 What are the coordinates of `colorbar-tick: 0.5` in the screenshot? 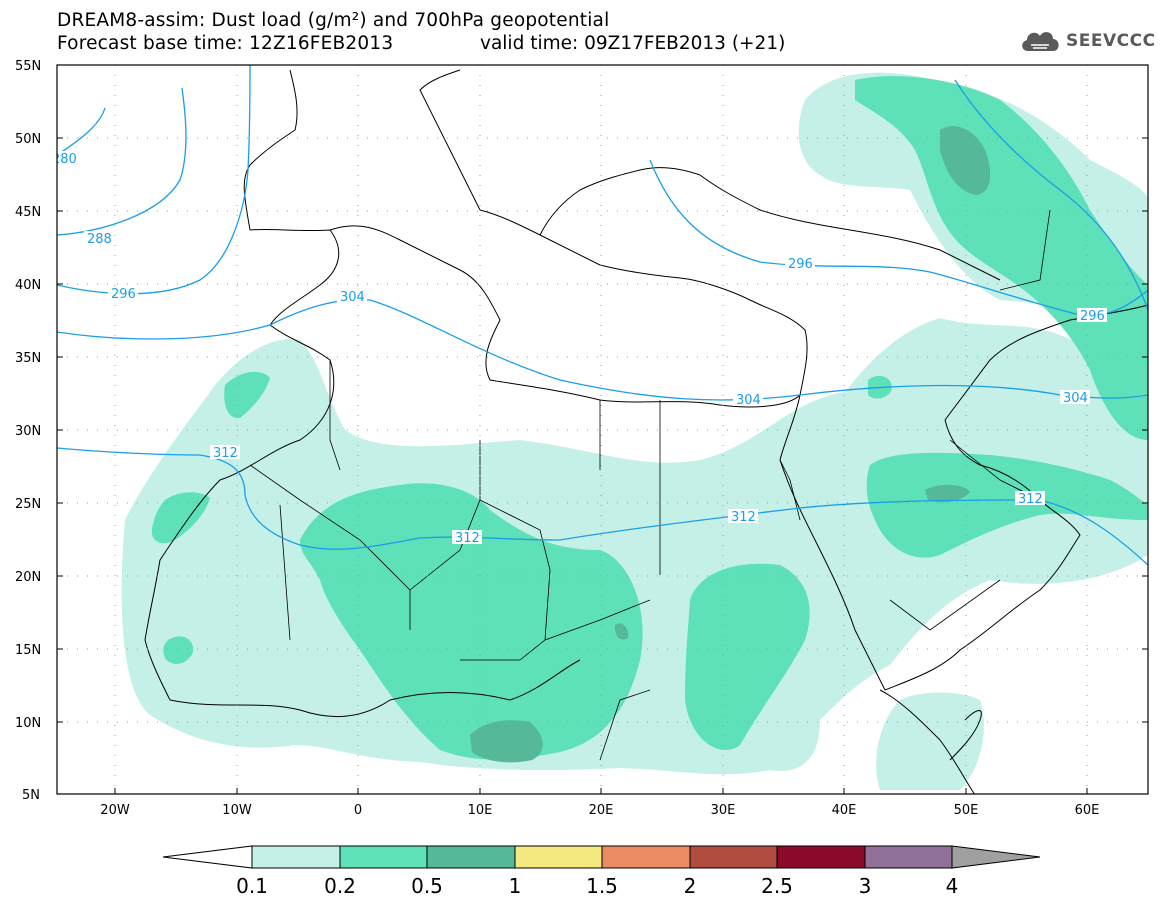 It's located at (427, 886).